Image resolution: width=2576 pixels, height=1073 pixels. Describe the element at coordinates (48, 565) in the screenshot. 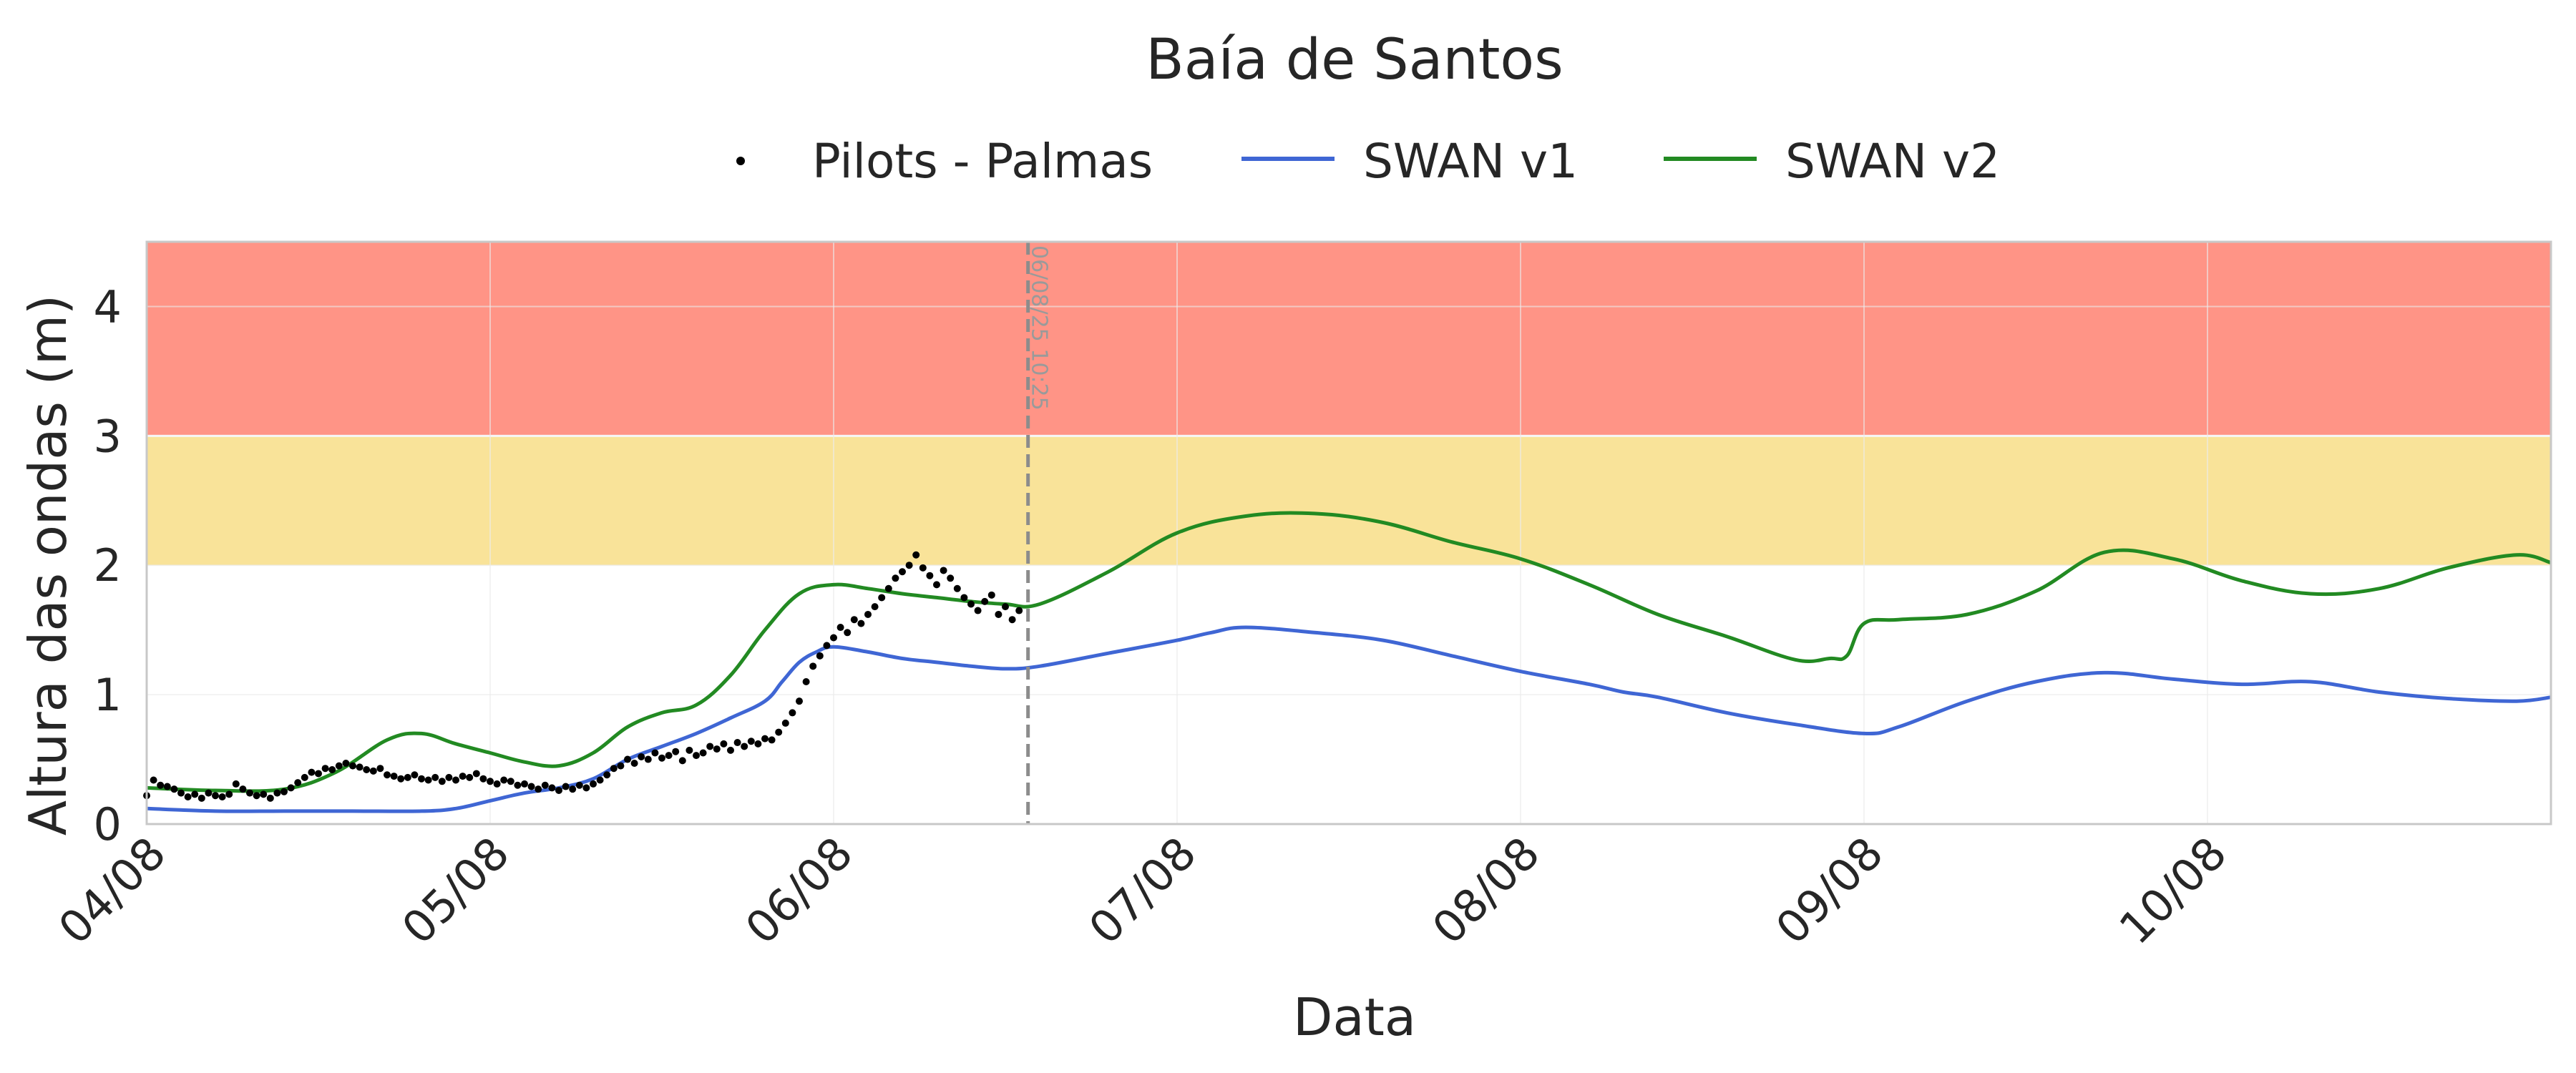

I see `y-axis-label: Altura das ondas (m)` at that location.